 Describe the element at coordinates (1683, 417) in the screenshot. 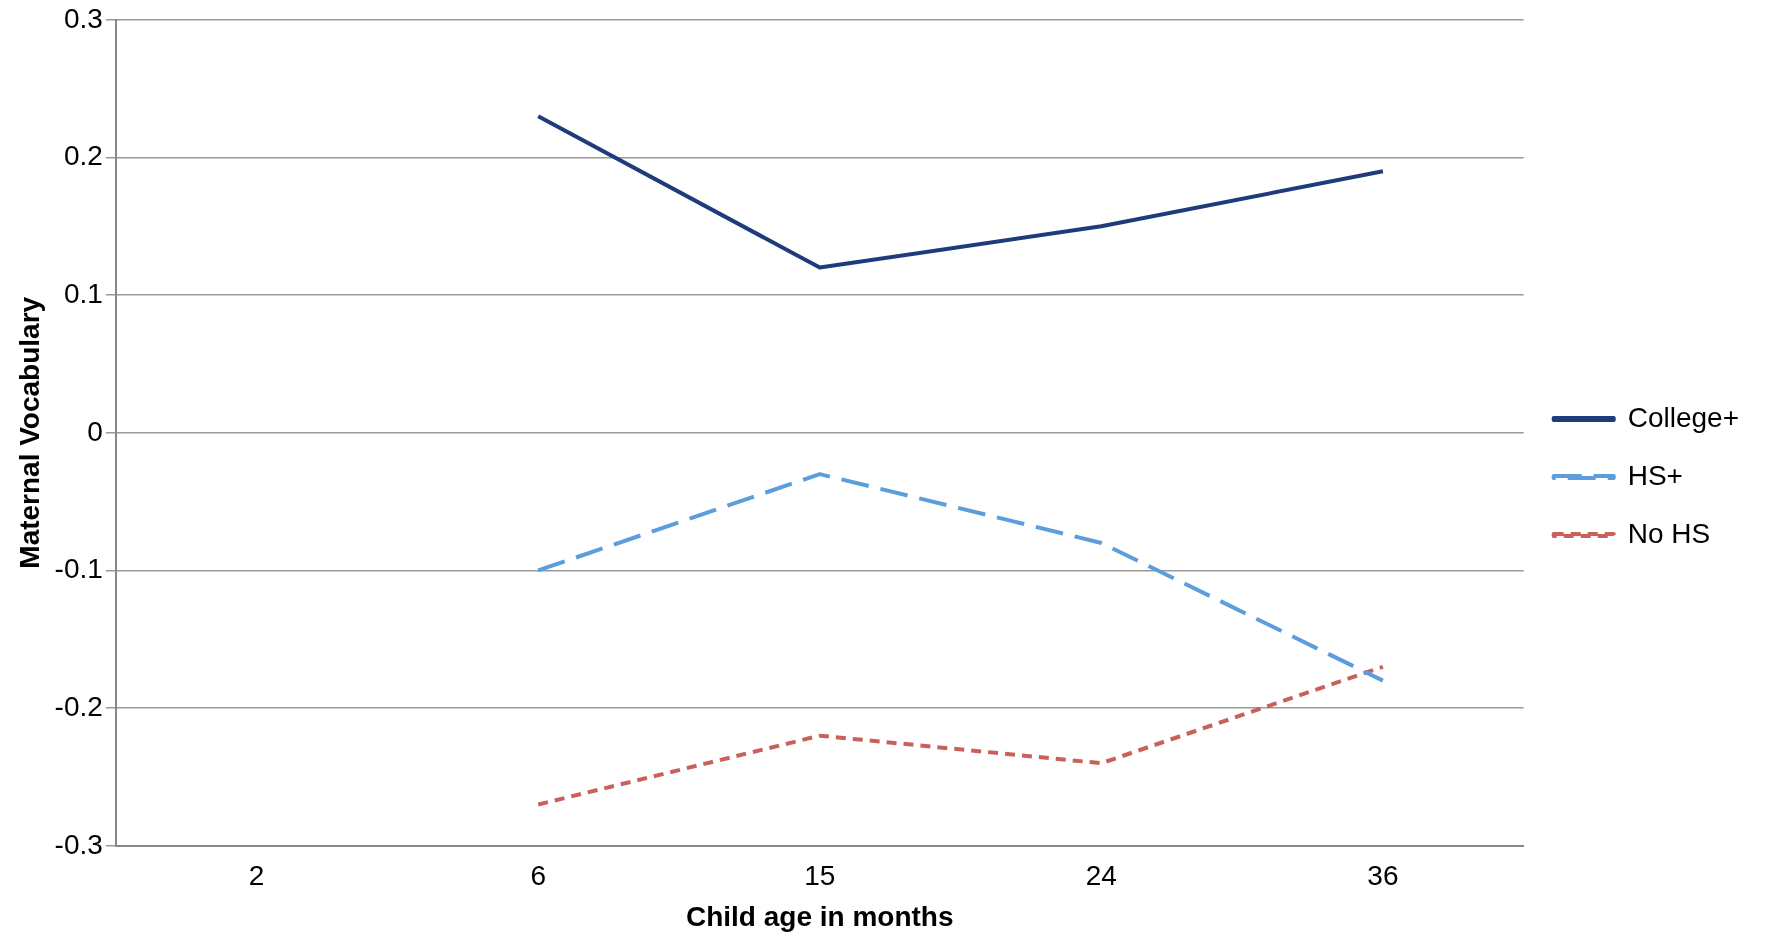

I see `legend-label: College+` at that location.